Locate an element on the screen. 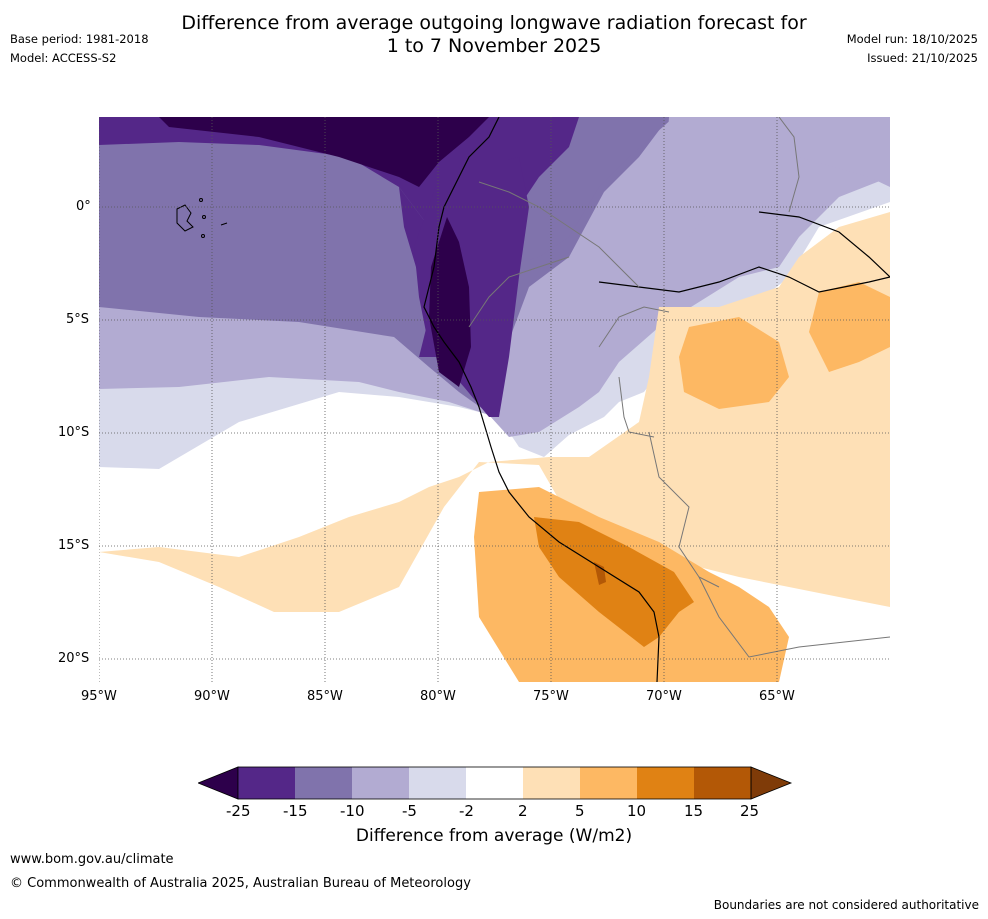  lat-label-20s: 20°S is located at coordinates (74, 658).